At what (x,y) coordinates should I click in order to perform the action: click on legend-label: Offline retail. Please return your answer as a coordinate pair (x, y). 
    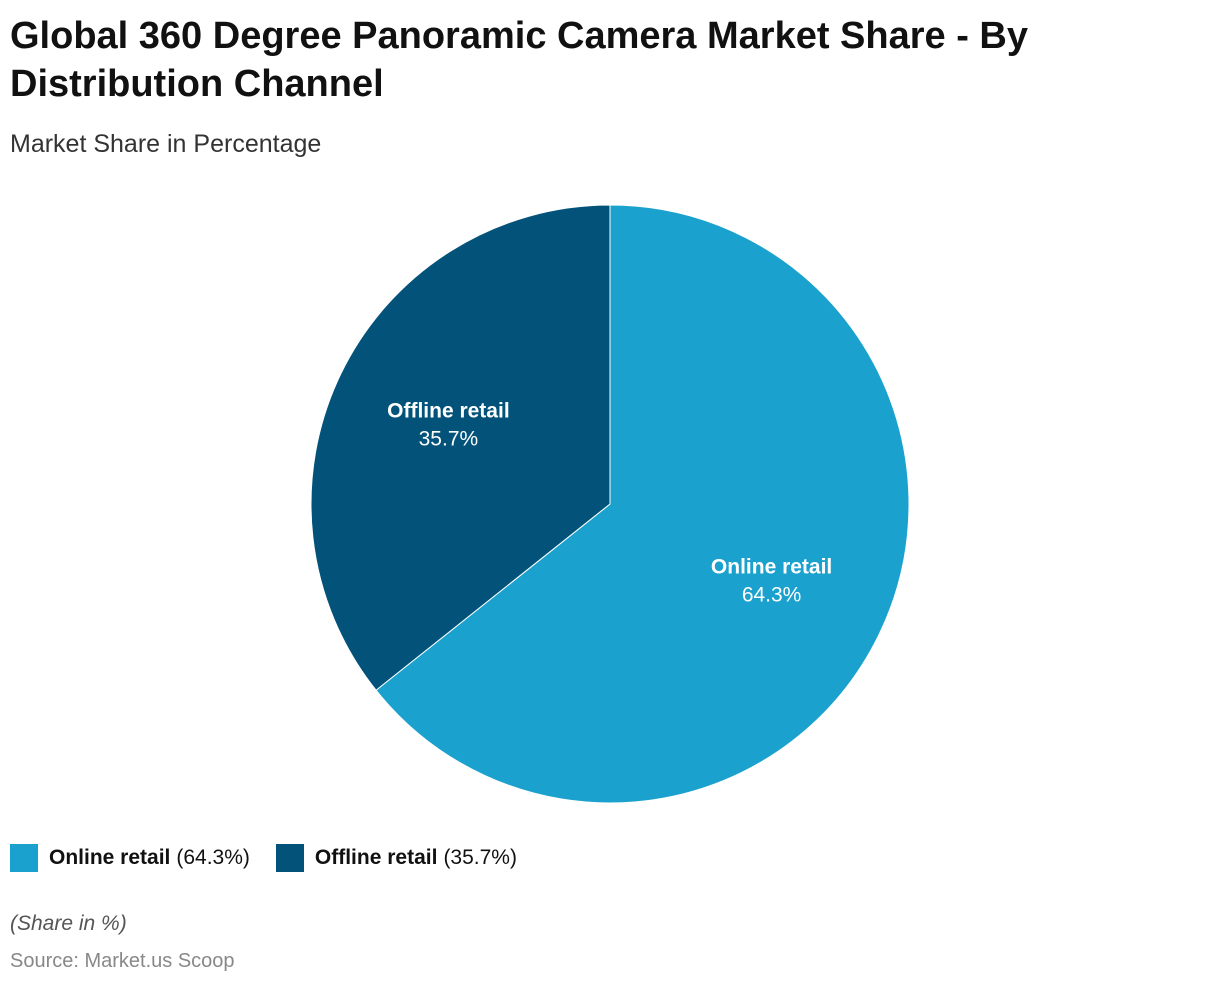
    Looking at the image, I should click on (376, 857).